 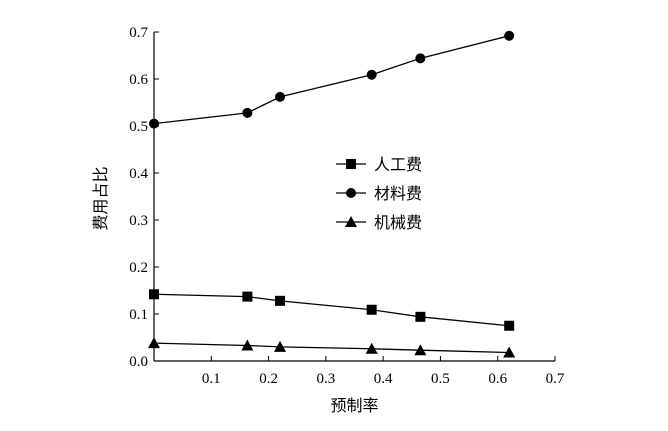 I want to click on legend-entry: 人工费, so click(x=379, y=164).